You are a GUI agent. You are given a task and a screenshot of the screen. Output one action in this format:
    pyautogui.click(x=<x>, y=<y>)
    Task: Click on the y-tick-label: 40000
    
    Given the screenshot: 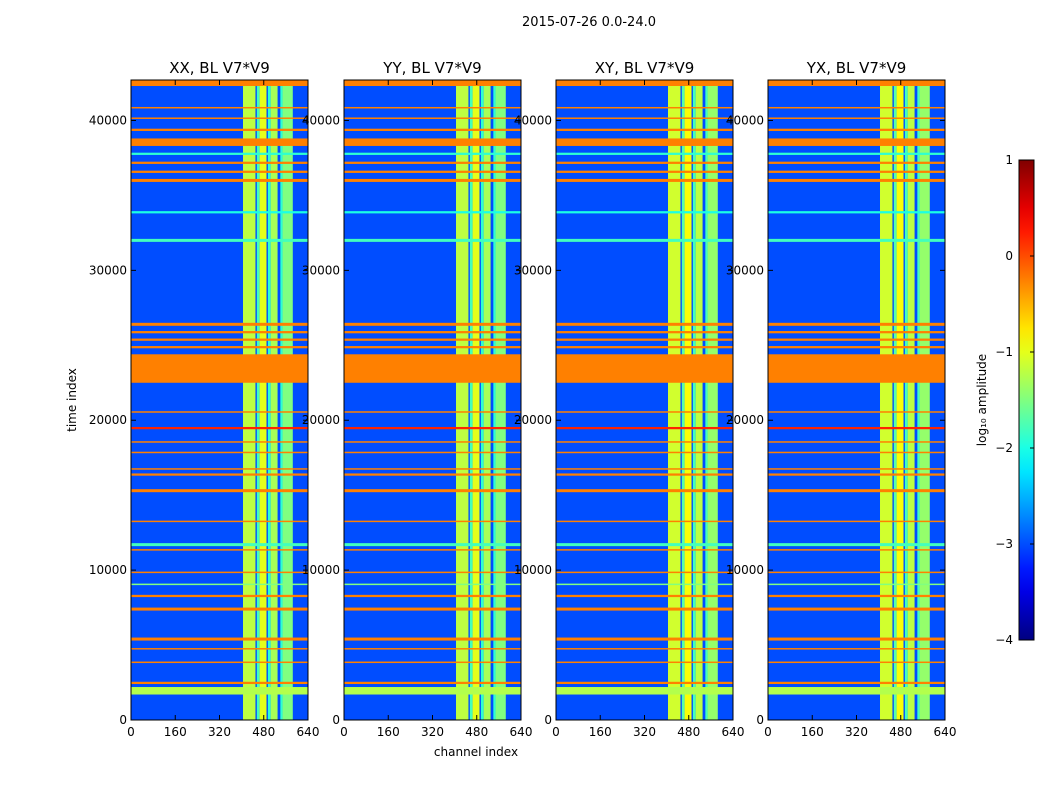 What is the action you would take?
    pyautogui.click(x=533, y=120)
    